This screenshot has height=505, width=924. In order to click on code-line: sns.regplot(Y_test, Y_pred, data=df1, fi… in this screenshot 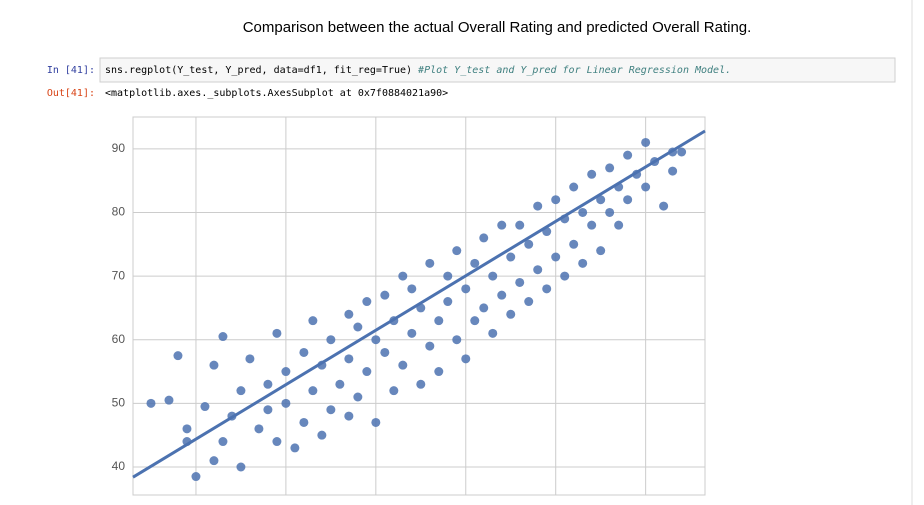, I will do `click(418, 70)`.